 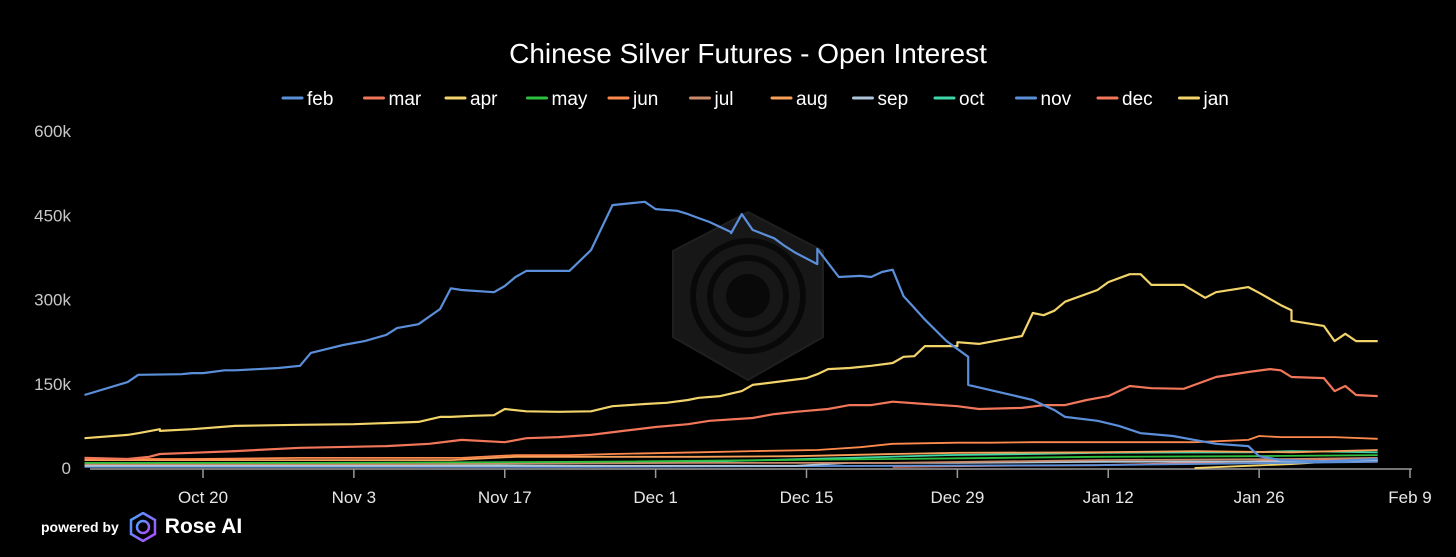 What do you see at coordinates (957, 497) in the screenshot?
I see `x-tick-label: Dec 29` at bounding box center [957, 497].